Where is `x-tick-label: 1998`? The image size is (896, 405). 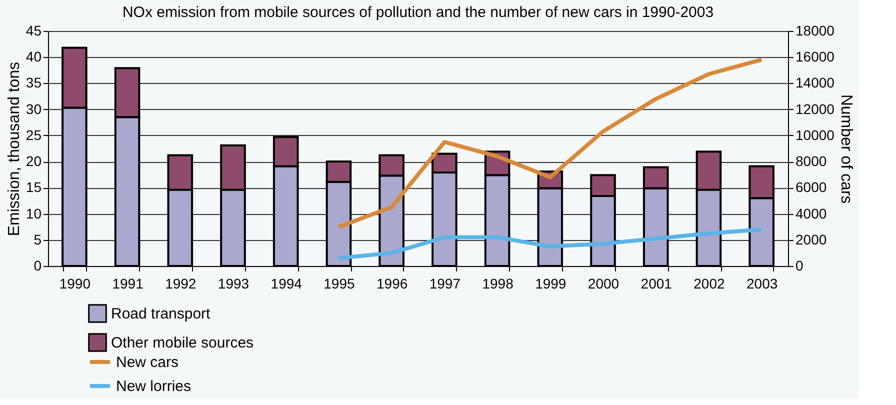
x-tick-label: 1998 is located at coordinates (498, 284).